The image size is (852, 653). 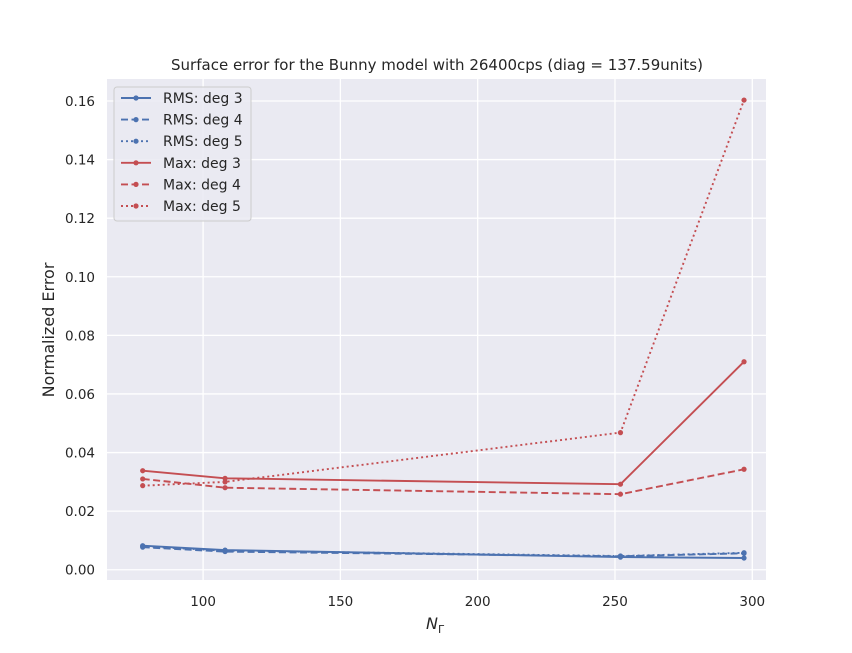 What do you see at coordinates (80, 395) in the screenshot?
I see `y-tick-label: 0.06` at bounding box center [80, 395].